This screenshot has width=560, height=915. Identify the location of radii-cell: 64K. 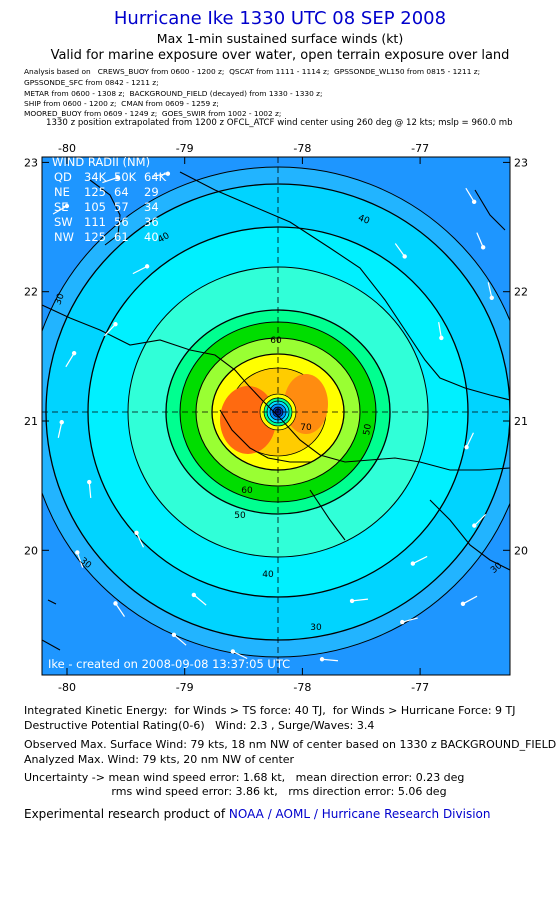
(155, 177).